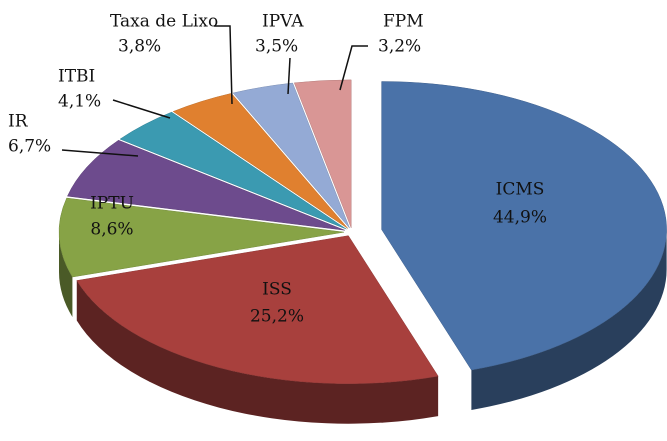 The height and width of the screenshot is (441, 667). Describe the element at coordinates (76, 77) in the screenshot. I see `slice-label: ITBI` at that location.